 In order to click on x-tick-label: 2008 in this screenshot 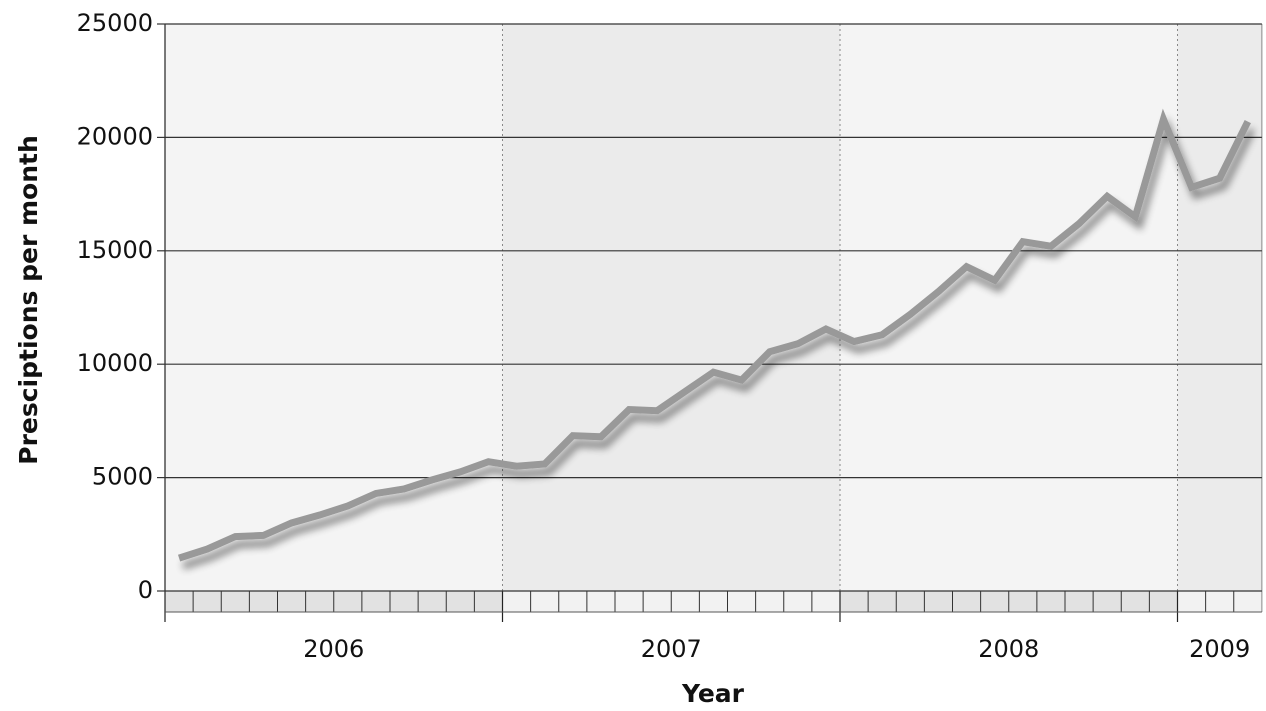, I will do `click(1008, 649)`.